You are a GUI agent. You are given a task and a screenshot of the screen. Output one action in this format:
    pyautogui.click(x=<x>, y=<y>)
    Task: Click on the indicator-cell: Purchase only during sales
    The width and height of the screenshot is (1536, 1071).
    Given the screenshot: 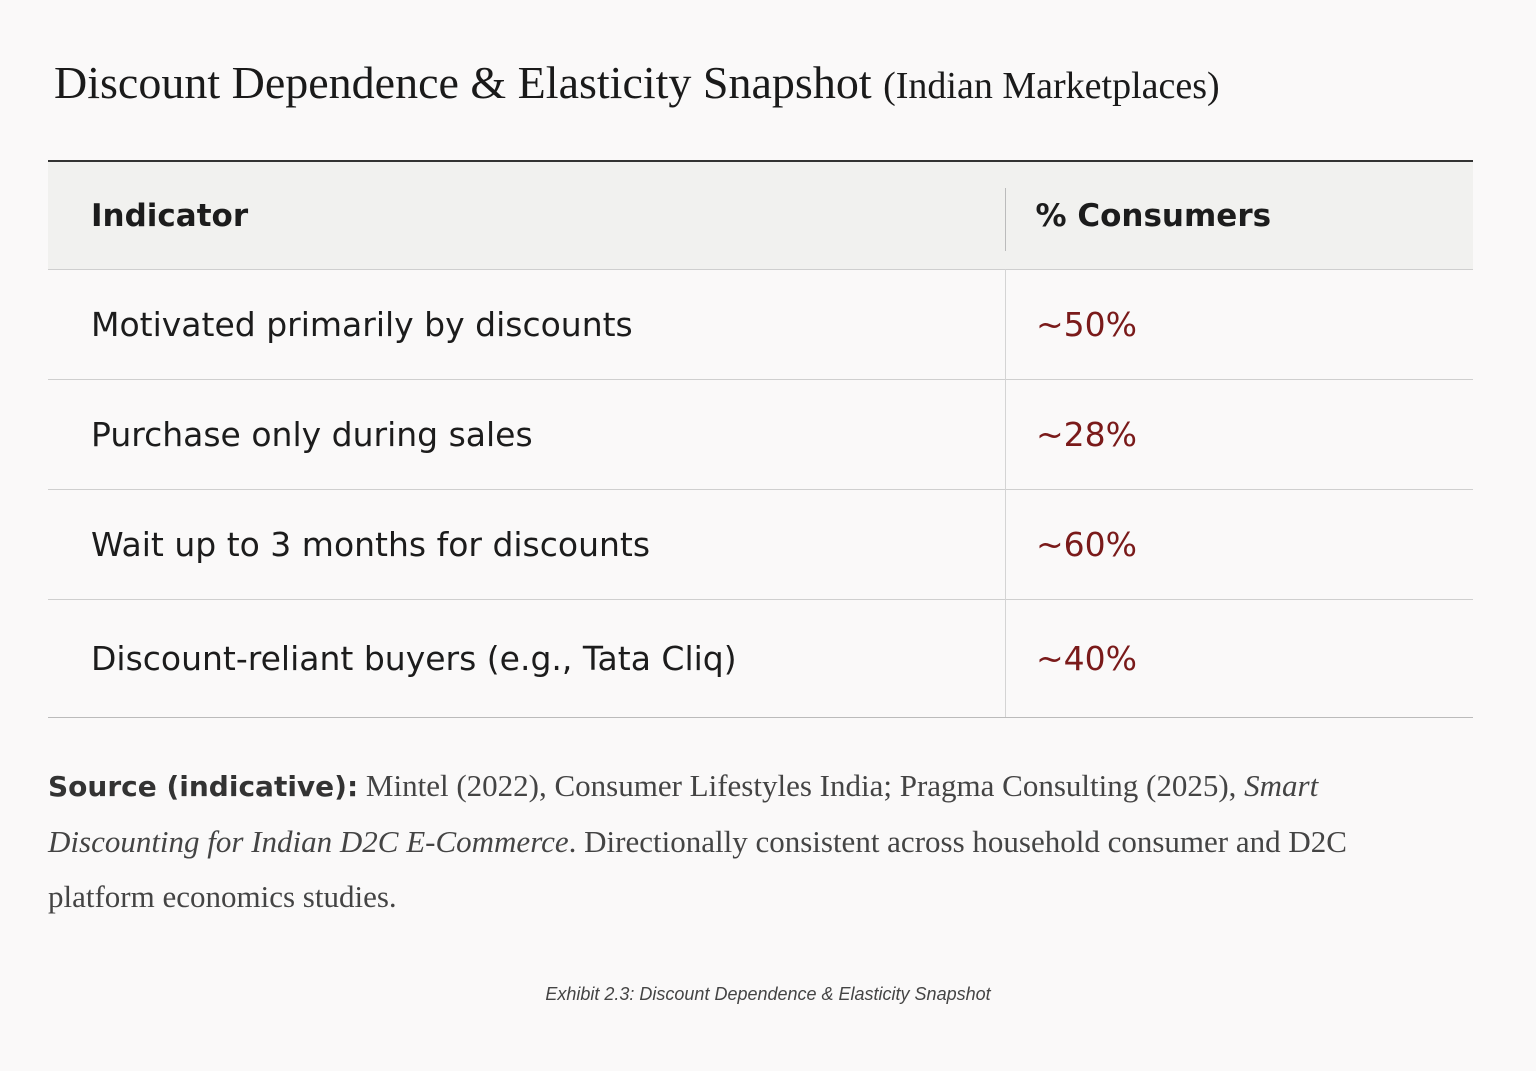 What is the action you would take?
    pyautogui.click(x=527, y=434)
    